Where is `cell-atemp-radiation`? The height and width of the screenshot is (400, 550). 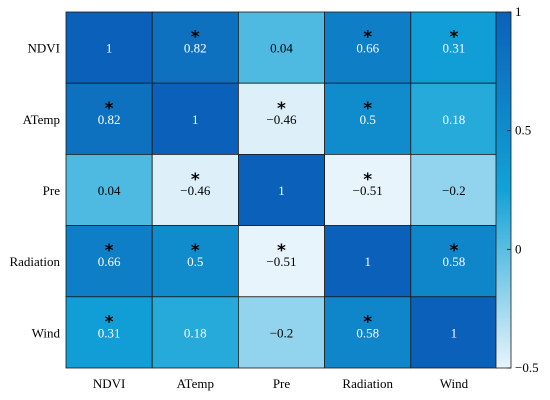 cell-atemp-radiation is located at coordinates (368, 118).